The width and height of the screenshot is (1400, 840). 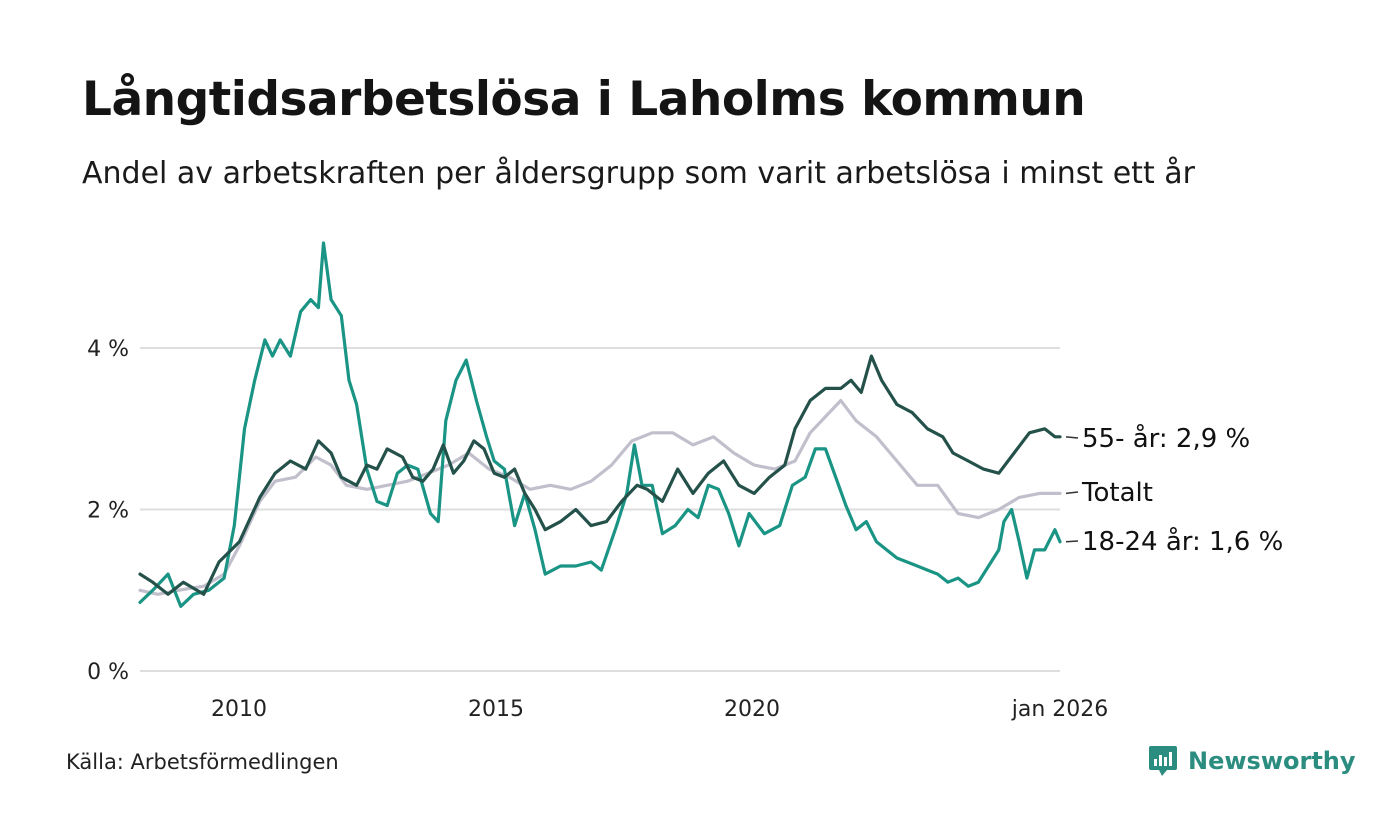 What do you see at coordinates (239, 709) in the screenshot?
I see `x-tick-label: 2010` at bounding box center [239, 709].